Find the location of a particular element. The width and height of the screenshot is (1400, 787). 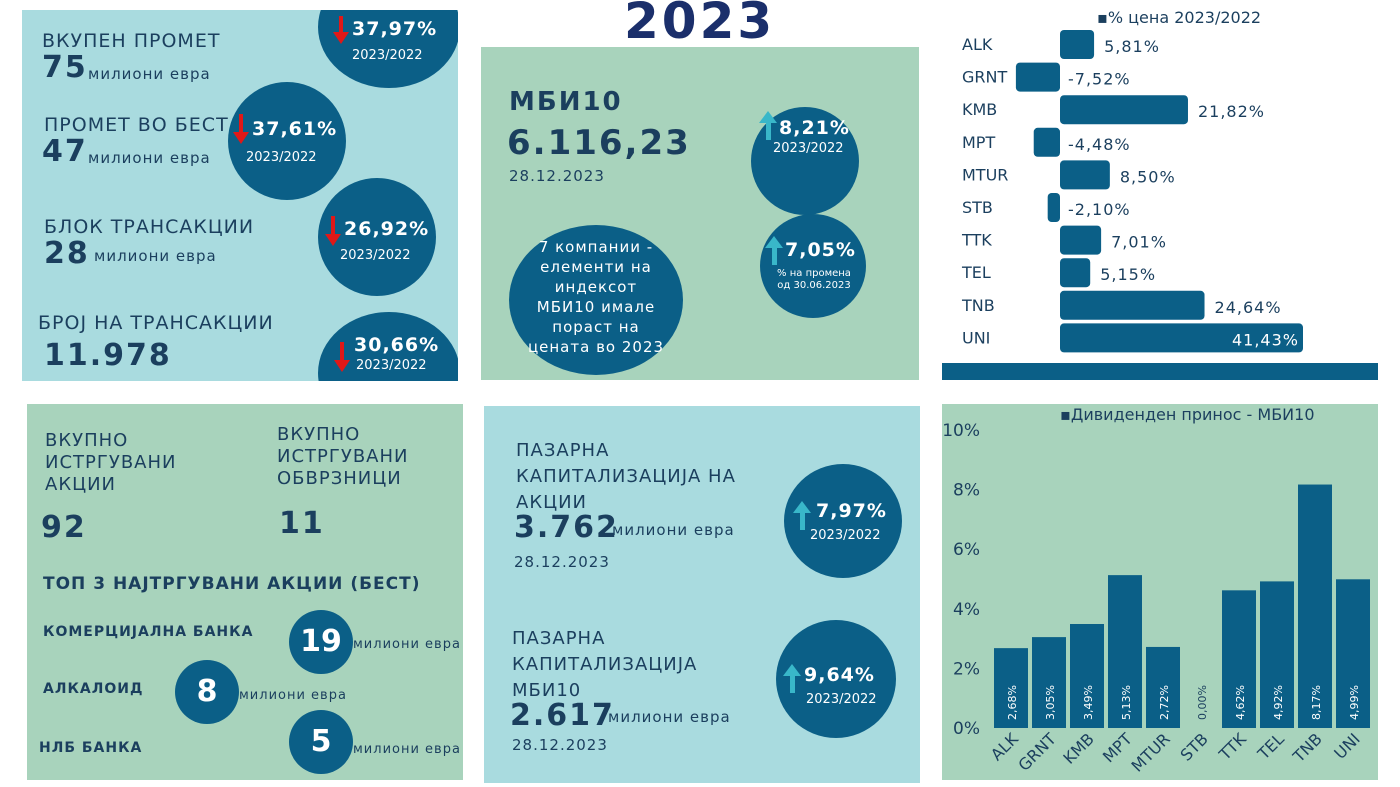

top3-title: ТОП 3 НАЈТРГУВАНИ АКЦИИ (БЕСТ) is located at coordinates (232, 584).